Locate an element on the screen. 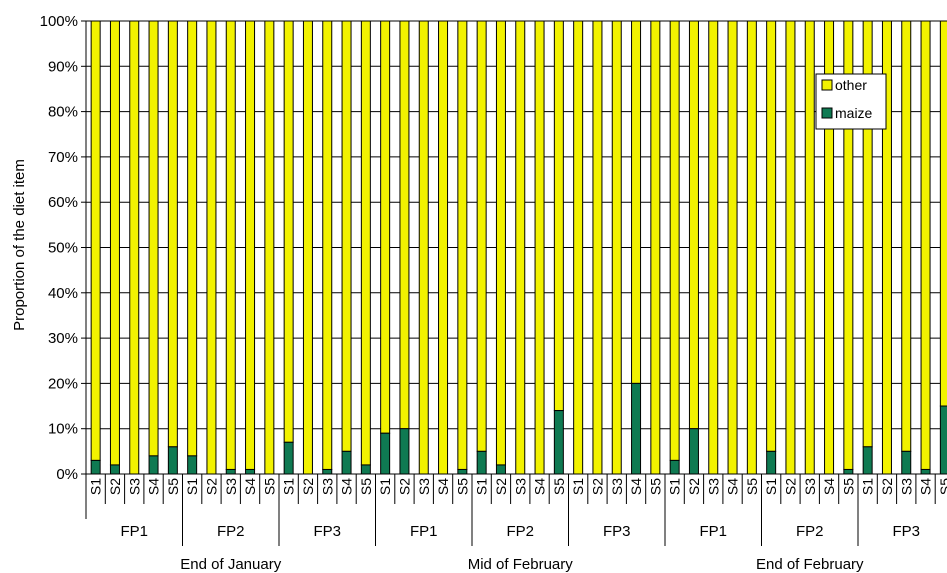 The width and height of the screenshot is (947, 573). legend-box is located at coordinates (851, 101).